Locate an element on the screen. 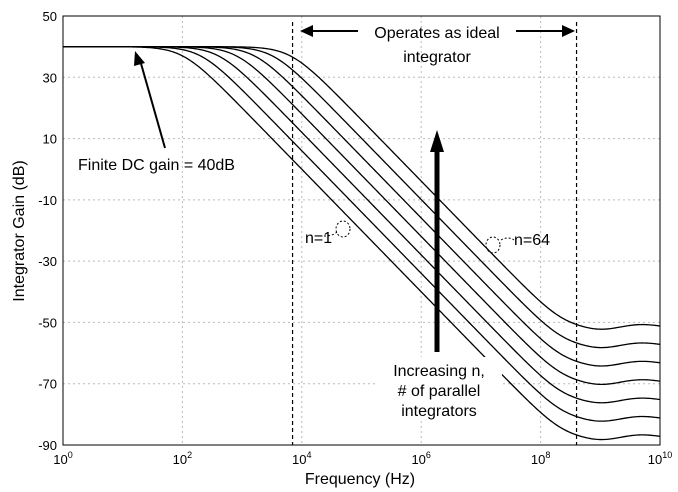  region-arrowhead-right is located at coordinates (568, 31).